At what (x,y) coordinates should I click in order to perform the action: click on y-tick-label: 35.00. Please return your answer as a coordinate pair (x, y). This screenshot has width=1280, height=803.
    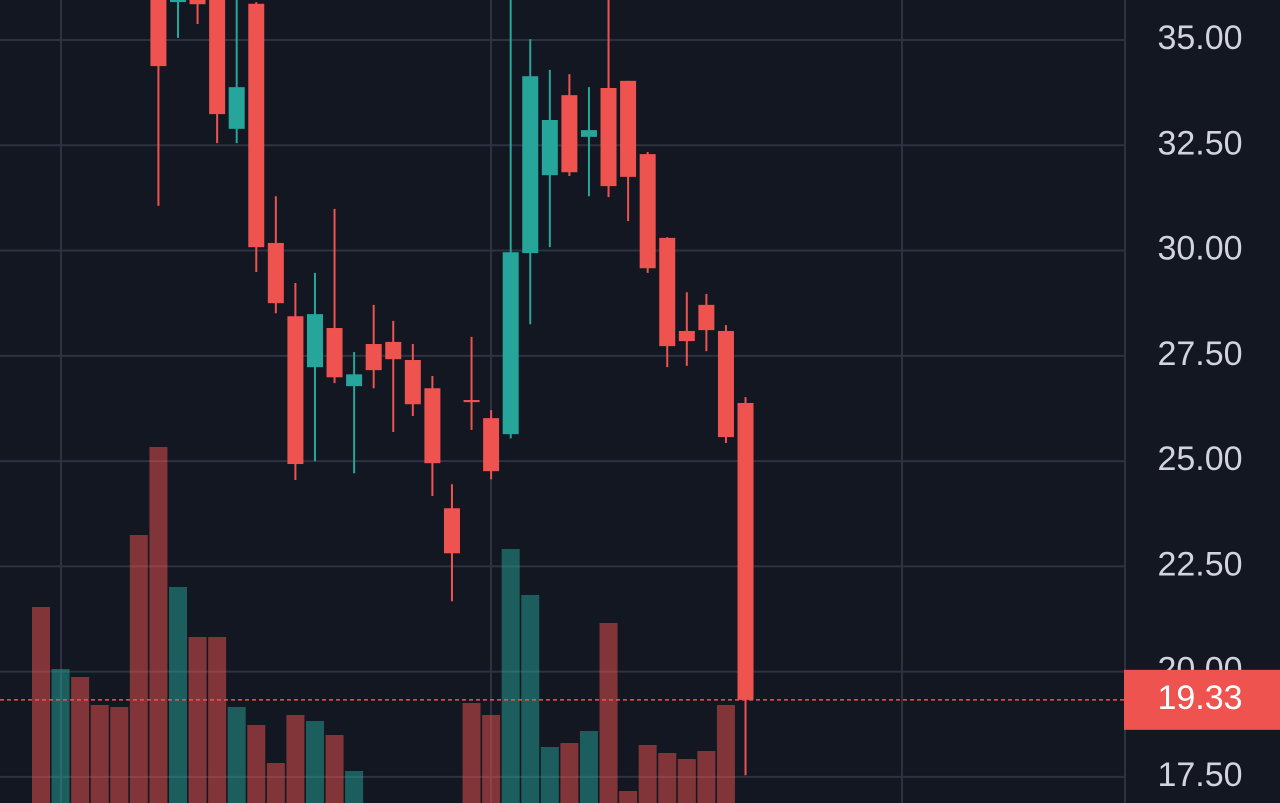
    Looking at the image, I should click on (1199, 38).